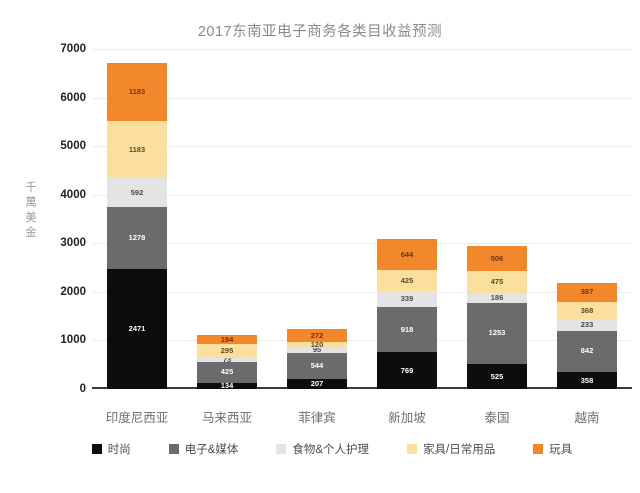  What do you see at coordinates (587, 325) in the screenshot?
I see `bar-segment: 233` at bounding box center [587, 325].